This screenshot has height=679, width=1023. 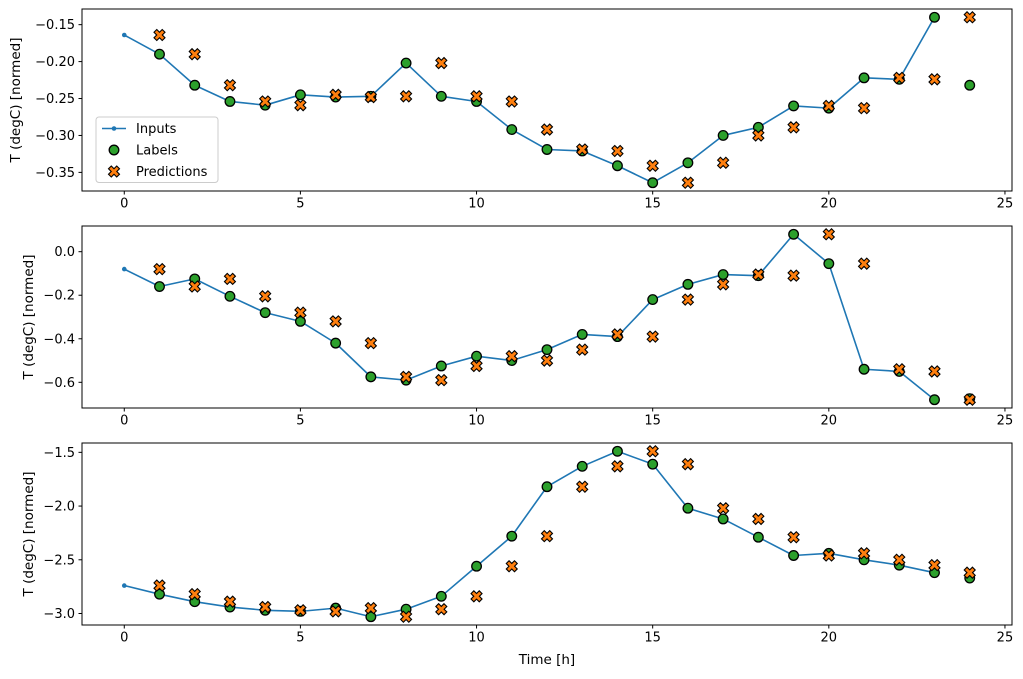 I want to click on y-tick-label: −0.30, so click(x=55, y=136).